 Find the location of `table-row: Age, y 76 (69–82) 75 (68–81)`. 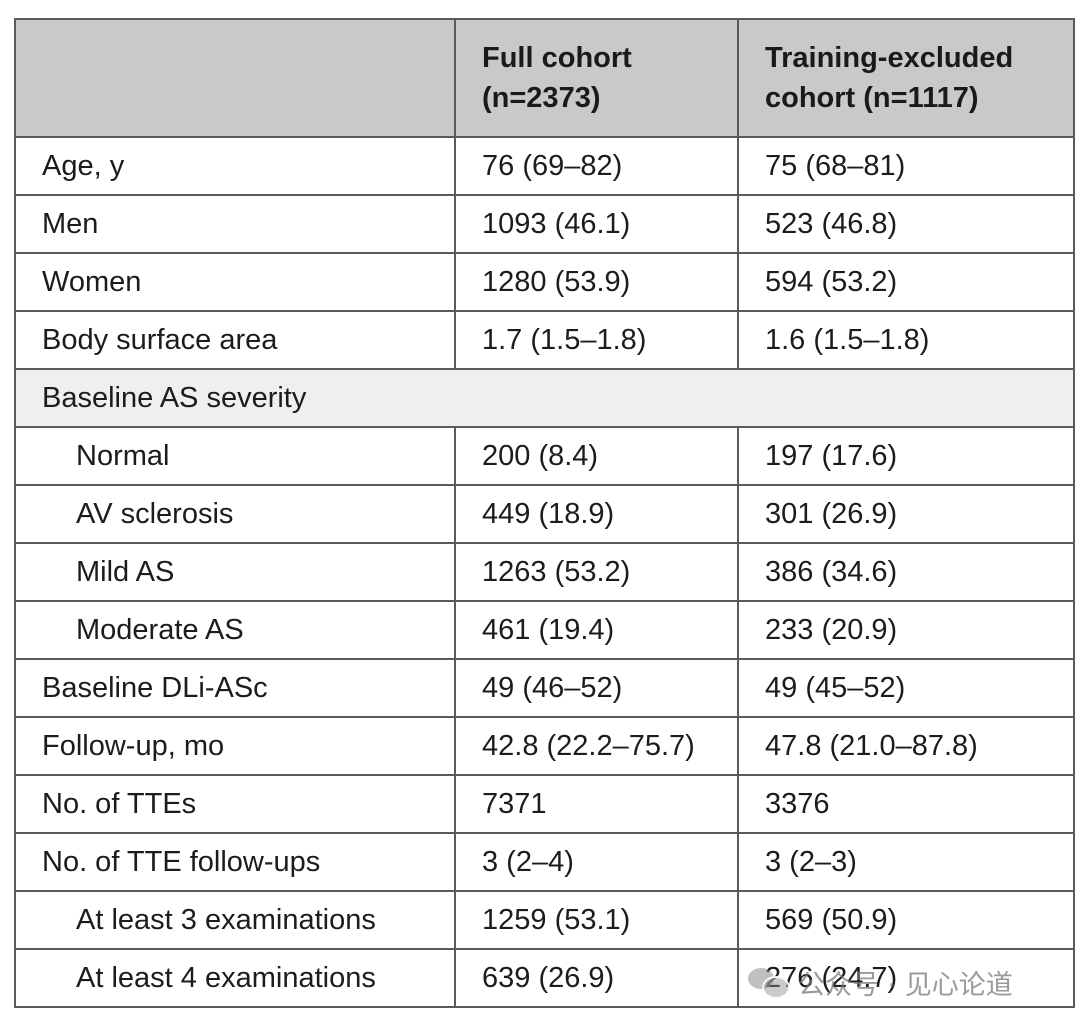

table-row: Age, y 76 (69–82) 75 (68–81) is located at coordinates (544, 166).